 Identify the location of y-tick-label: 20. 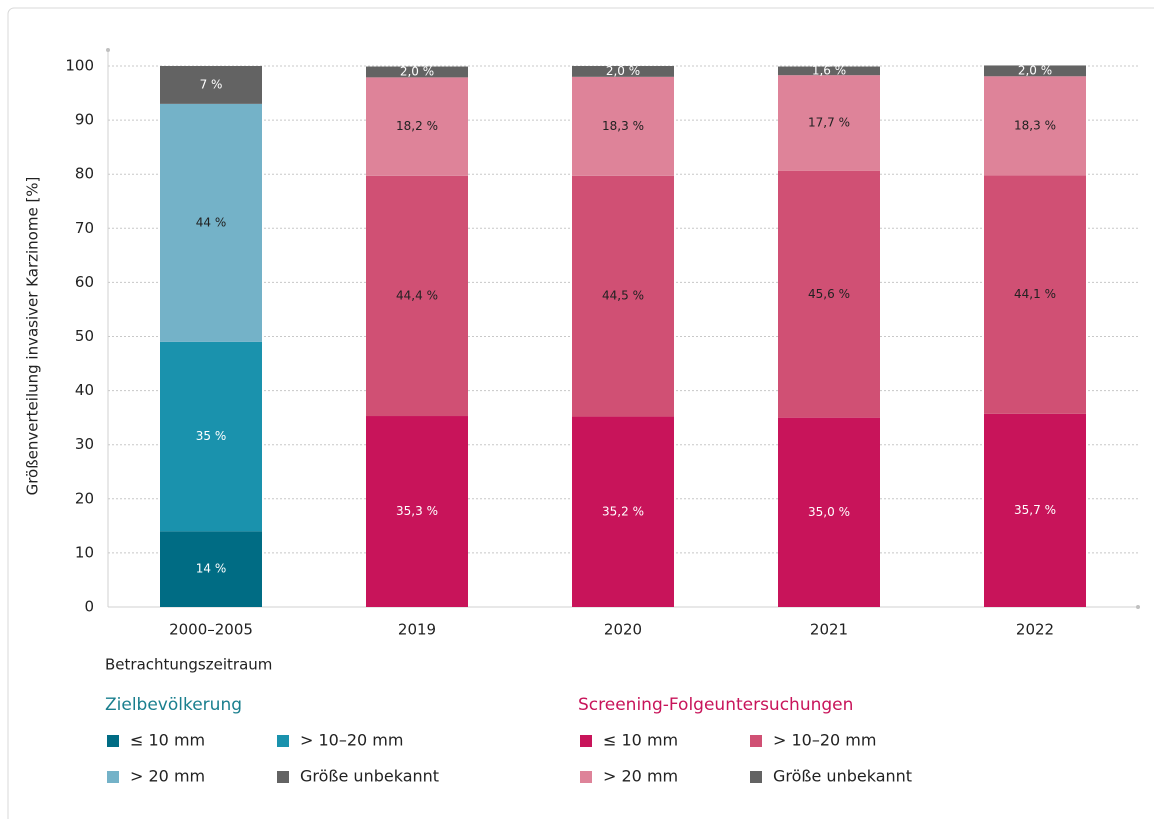
(84, 498).